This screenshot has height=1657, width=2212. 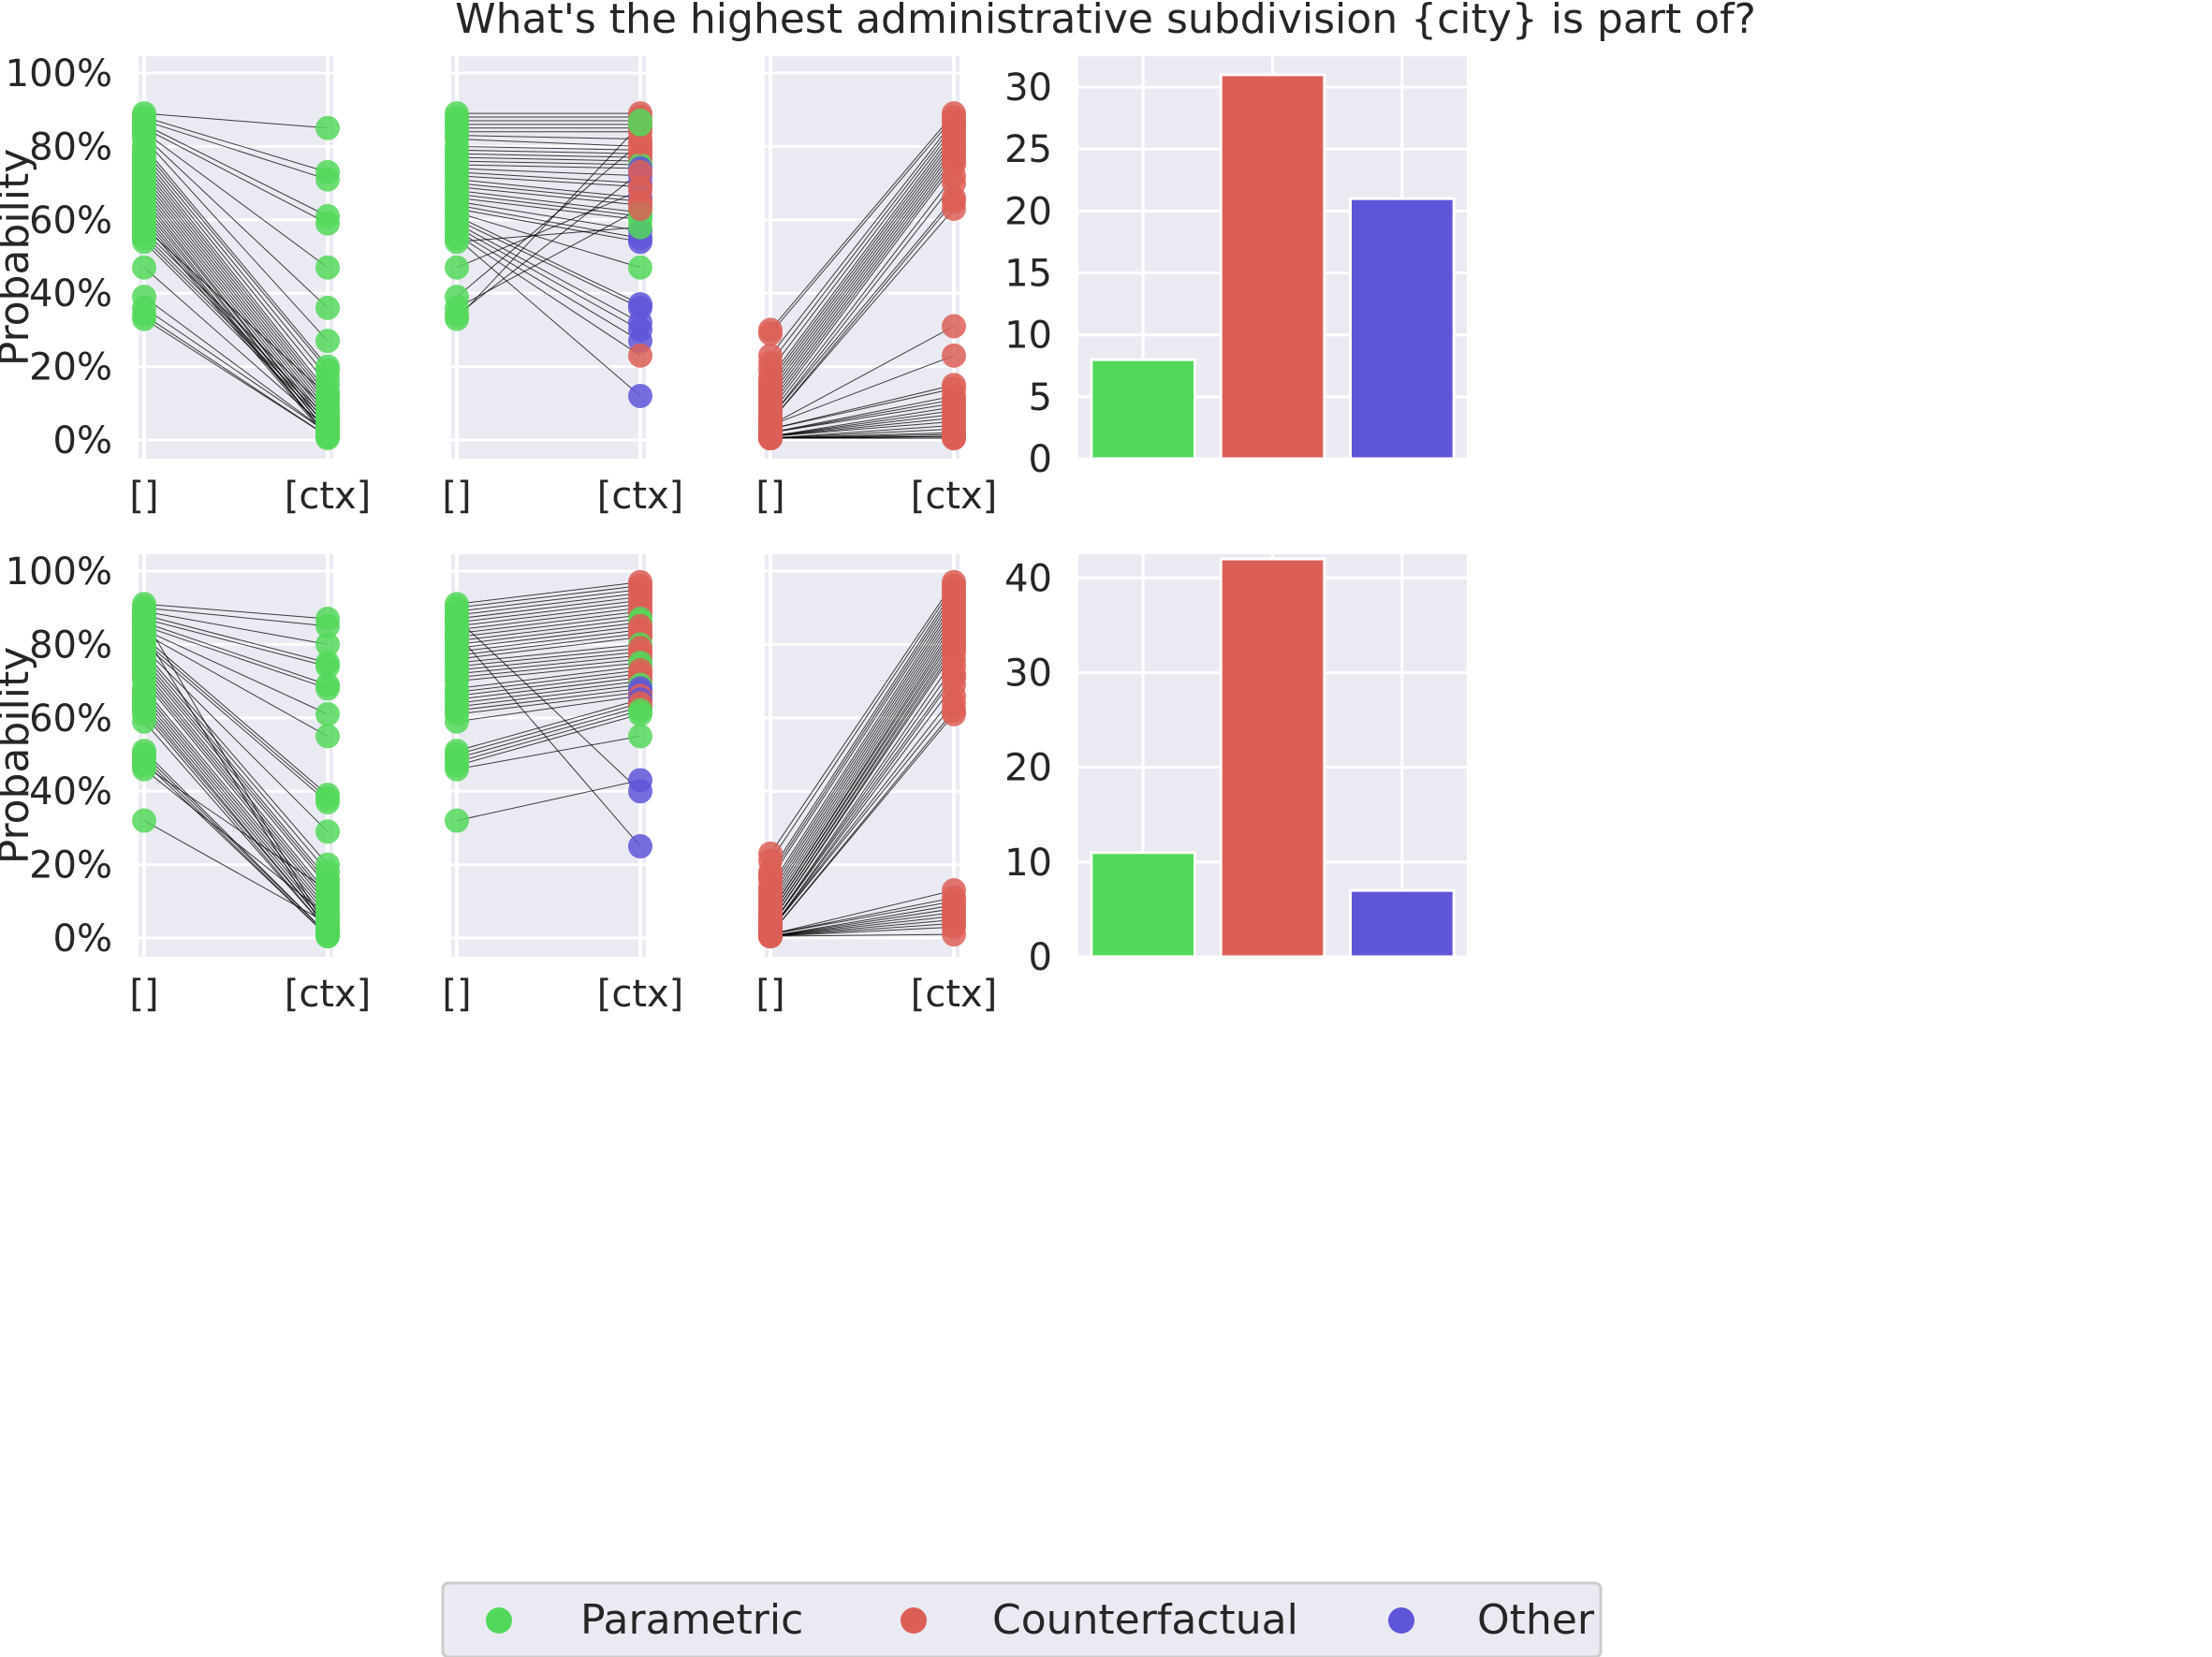 I want to click on y-tick-label: 30, so click(x=1028, y=88).